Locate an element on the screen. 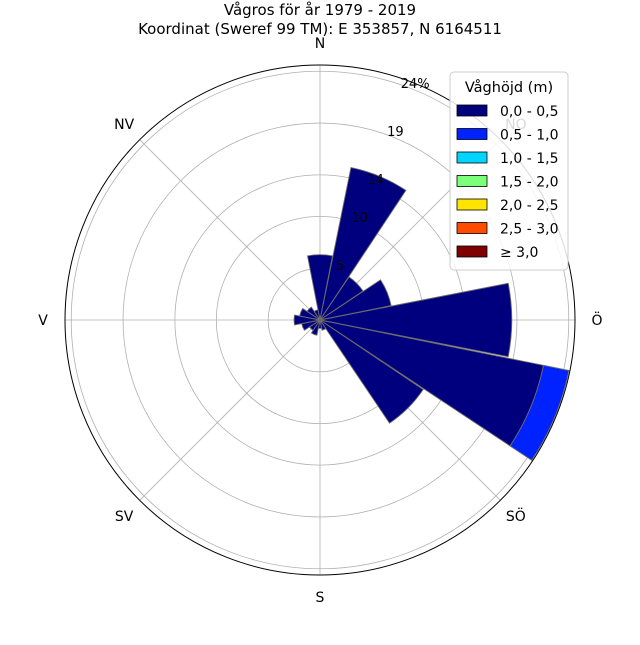  direction-label: N is located at coordinates (320, 44).